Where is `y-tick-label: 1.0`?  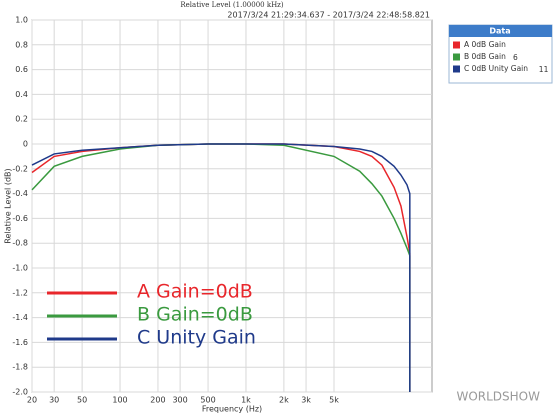
y-tick-label: 1.0 is located at coordinates (21, 20).